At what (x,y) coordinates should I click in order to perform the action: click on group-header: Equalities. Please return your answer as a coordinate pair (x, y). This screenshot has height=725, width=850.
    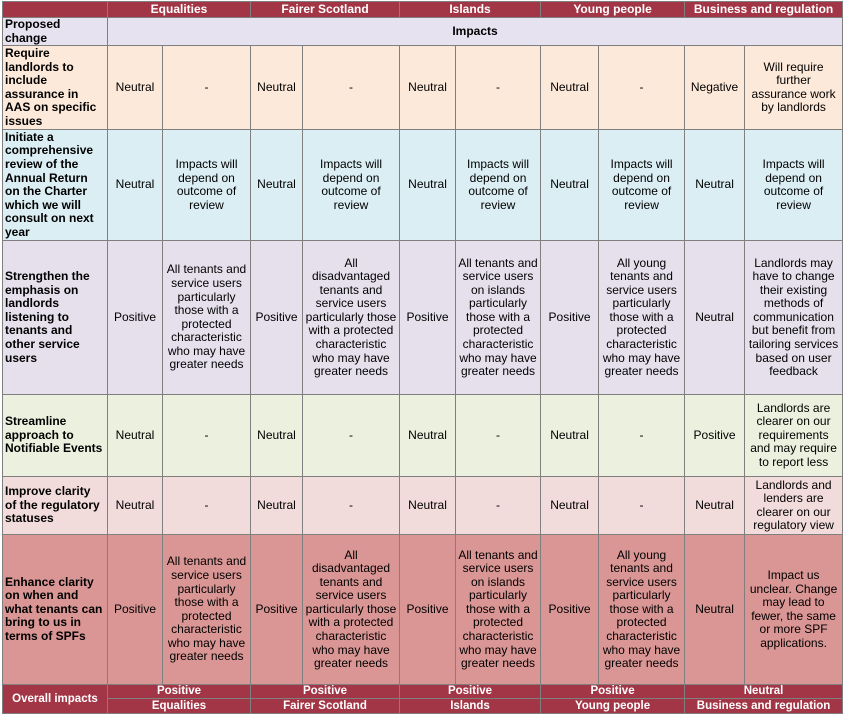
    Looking at the image, I should click on (179, 9).